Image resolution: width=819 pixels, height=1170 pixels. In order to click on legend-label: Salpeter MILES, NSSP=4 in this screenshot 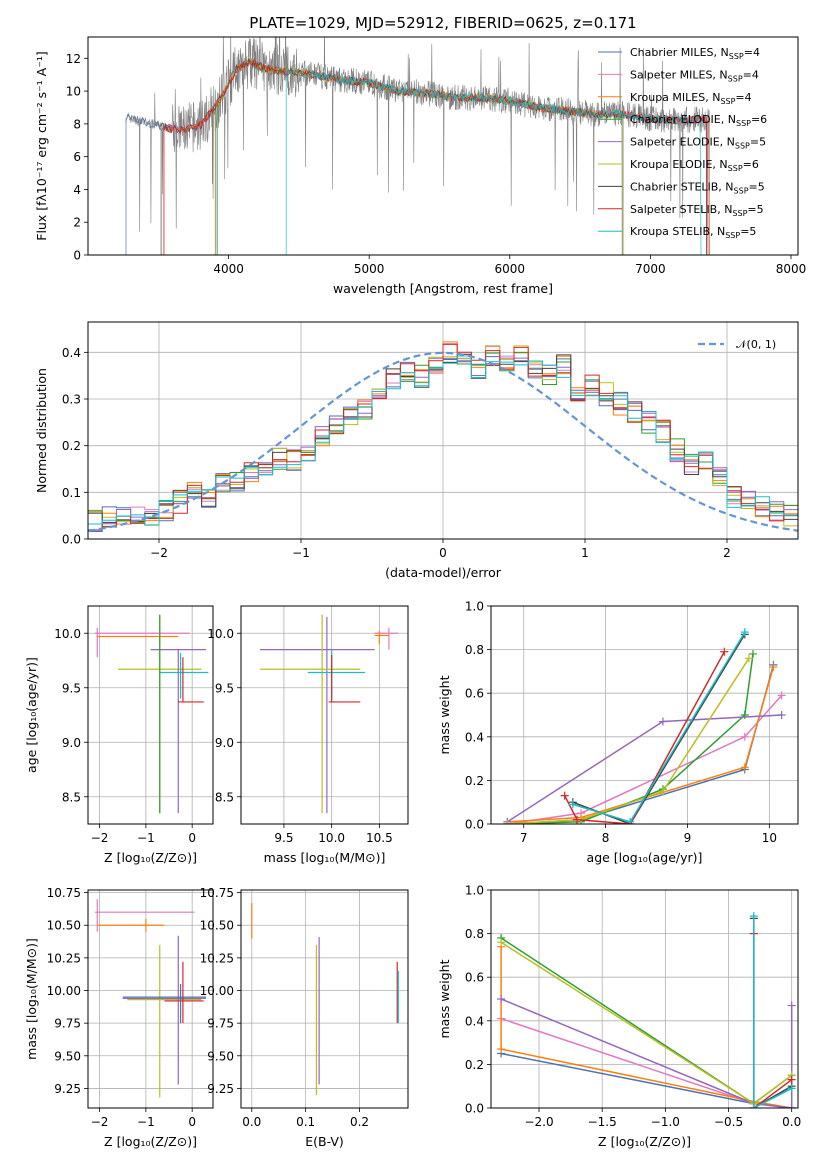, I will do `click(694, 75)`.